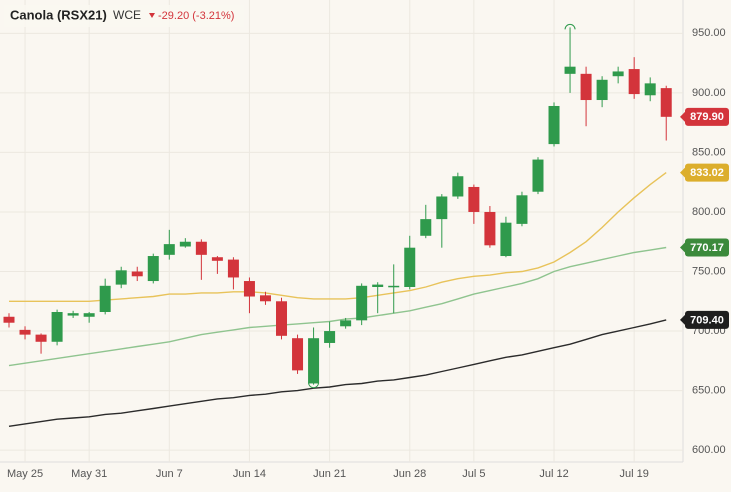 Image resolution: width=731 pixels, height=492 pixels. What do you see at coordinates (570, 26) in the screenshot?
I see `high-marker` at bounding box center [570, 26].